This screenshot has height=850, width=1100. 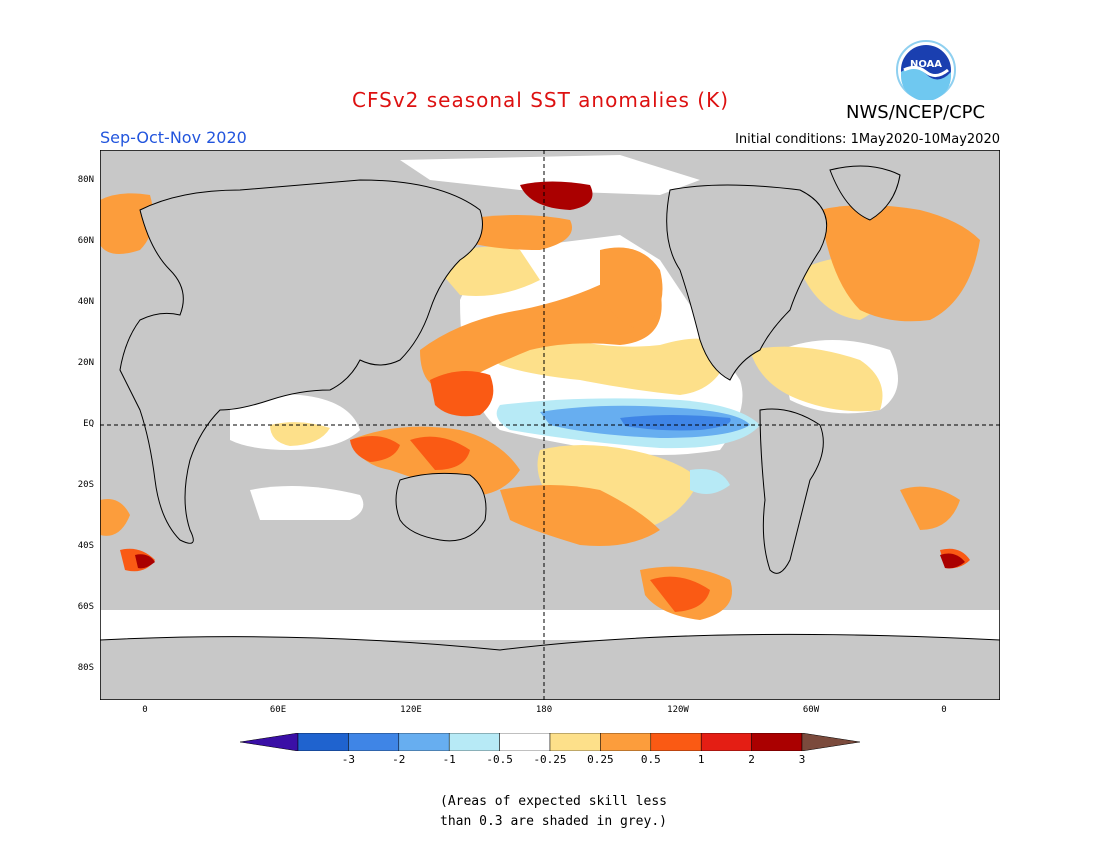 What do you see at coordinates (348, 759) in the screenshot?
I see `colorbar-tick-label: -3` at bounding box center [348, 759].